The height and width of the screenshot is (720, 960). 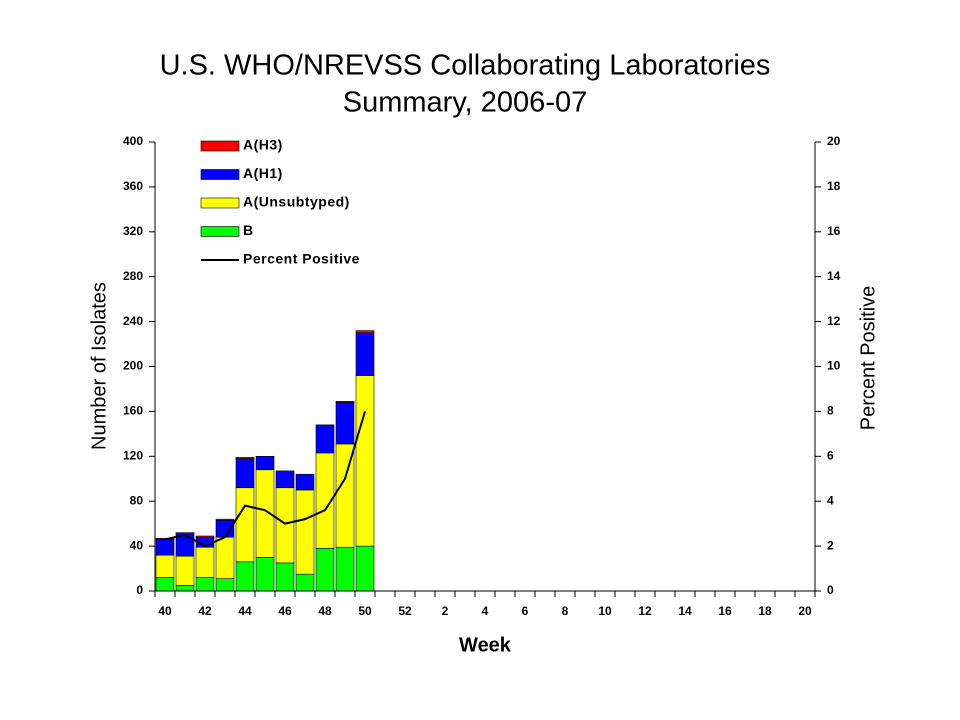 I want to click on y-tick-label: 80, so click(x=137, y=500).